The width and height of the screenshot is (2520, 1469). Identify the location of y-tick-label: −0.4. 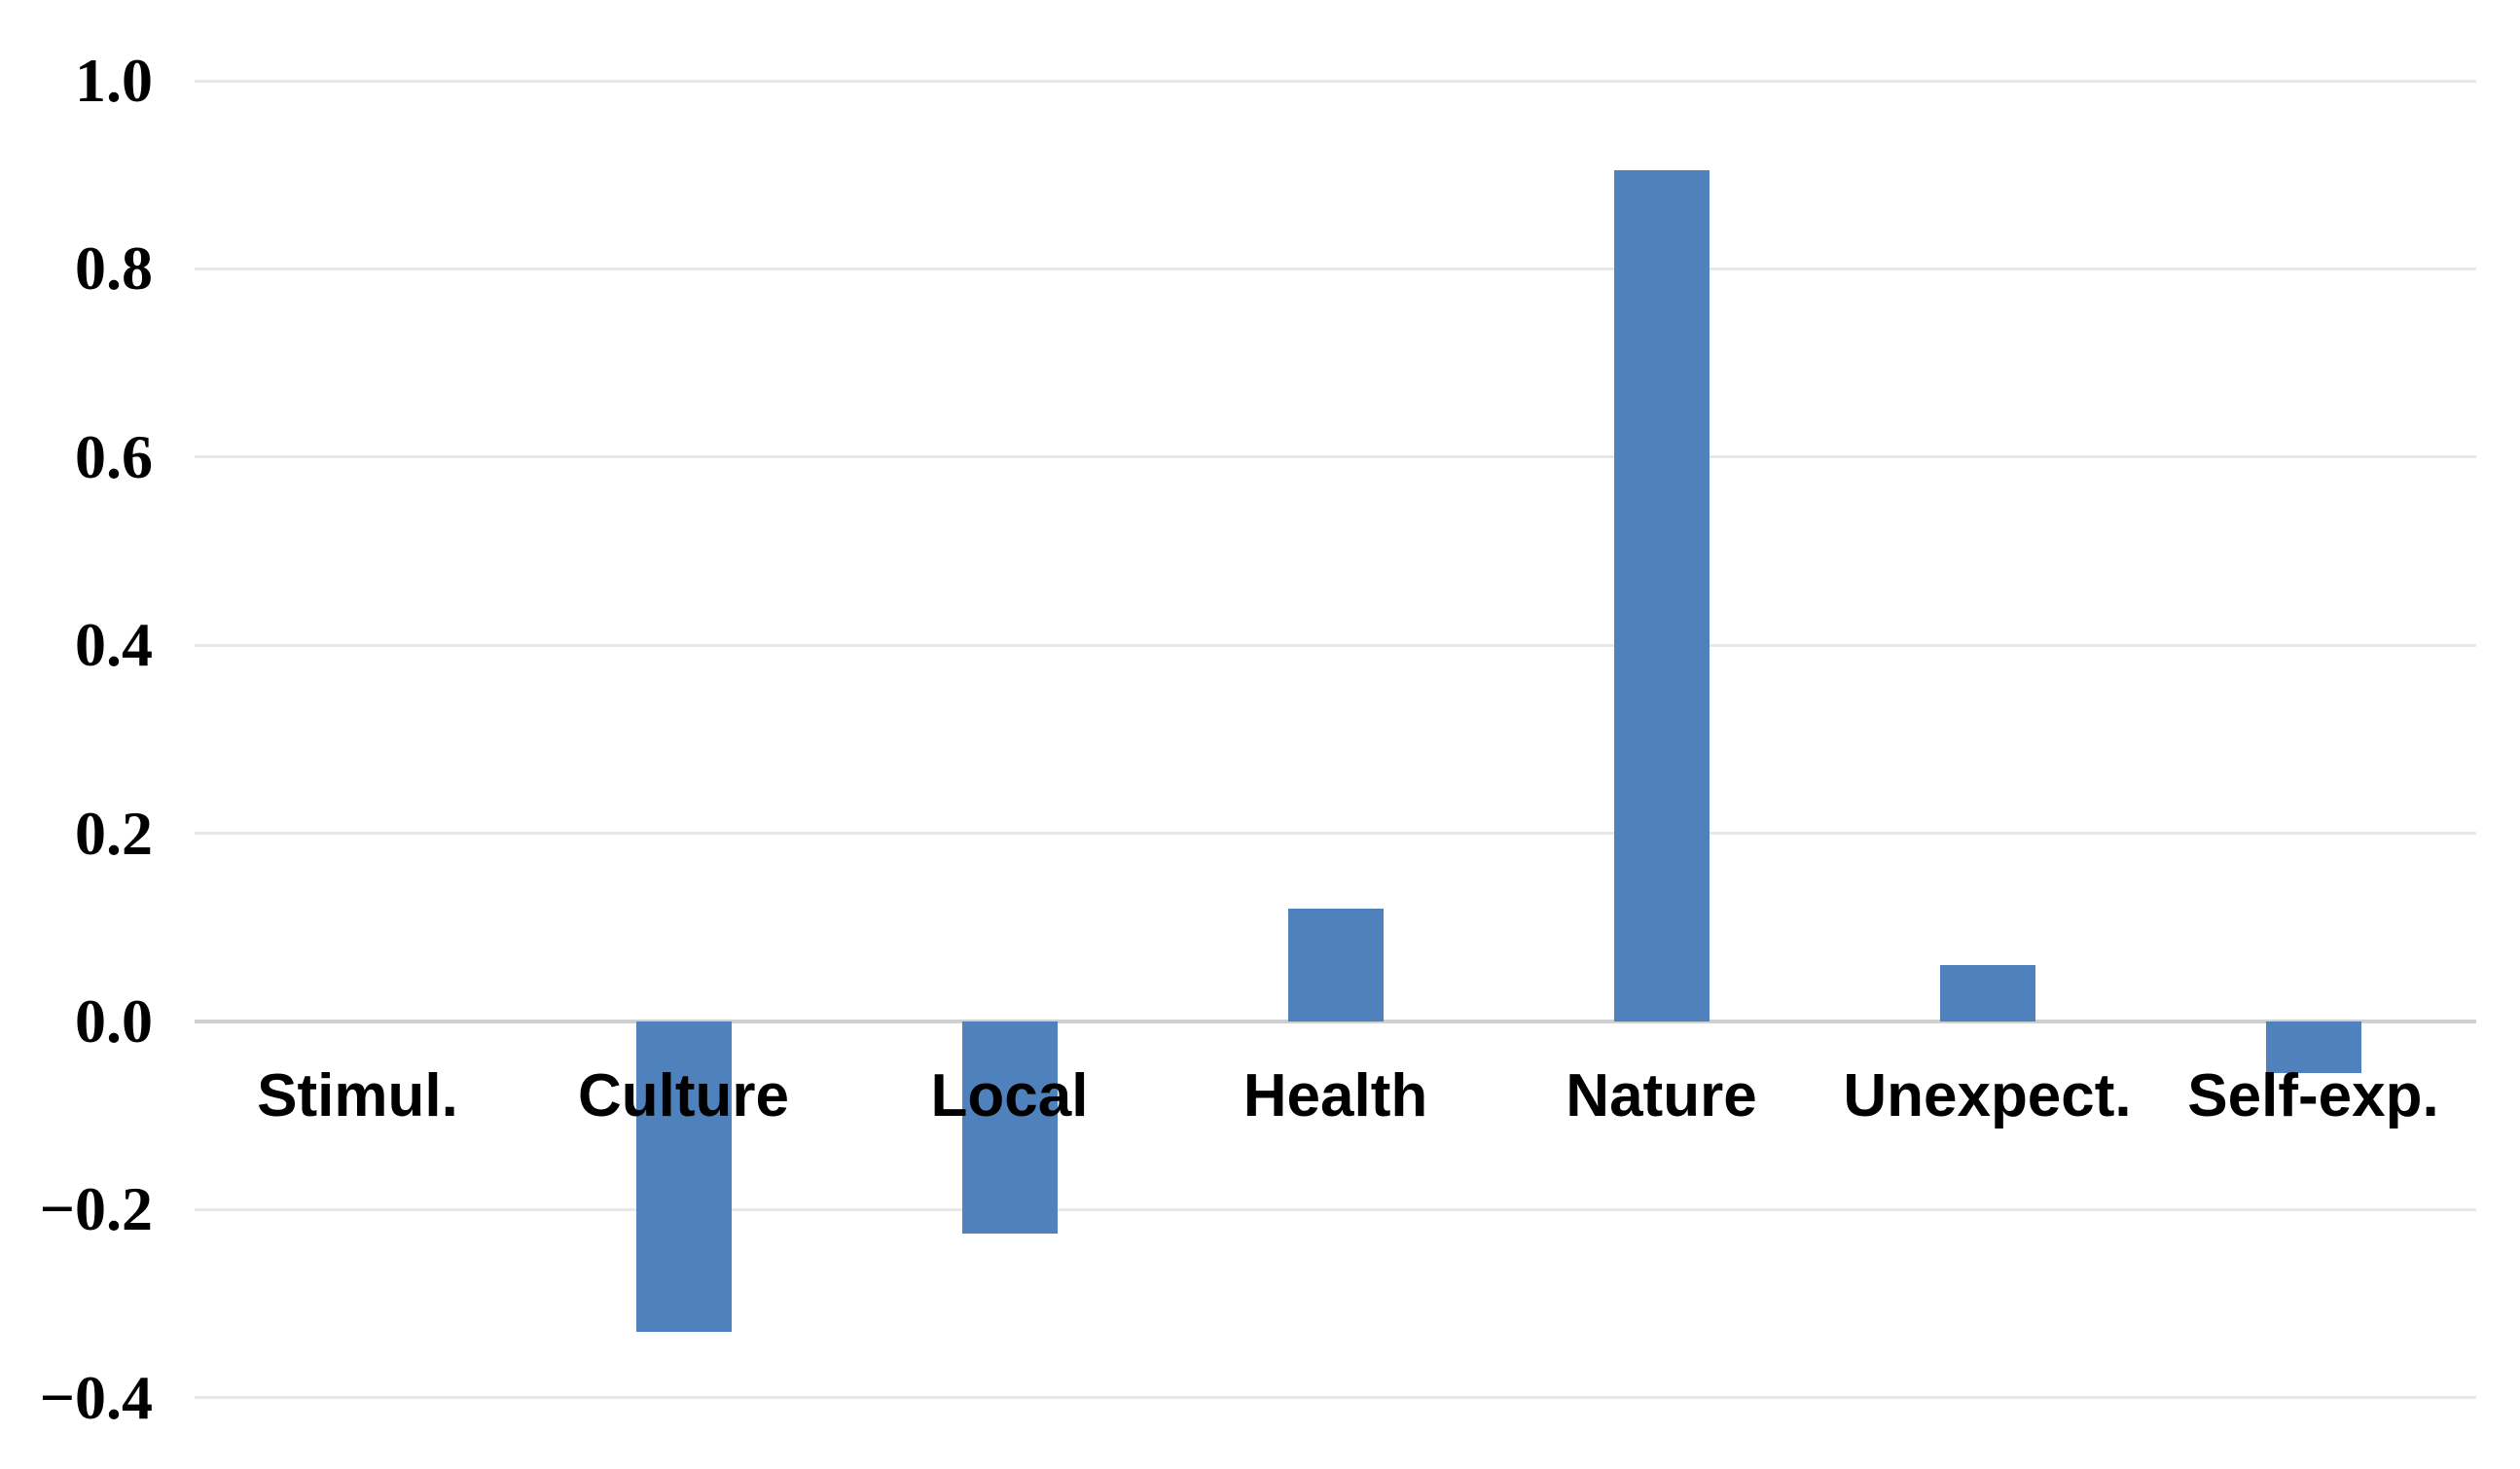
(96, 1397).